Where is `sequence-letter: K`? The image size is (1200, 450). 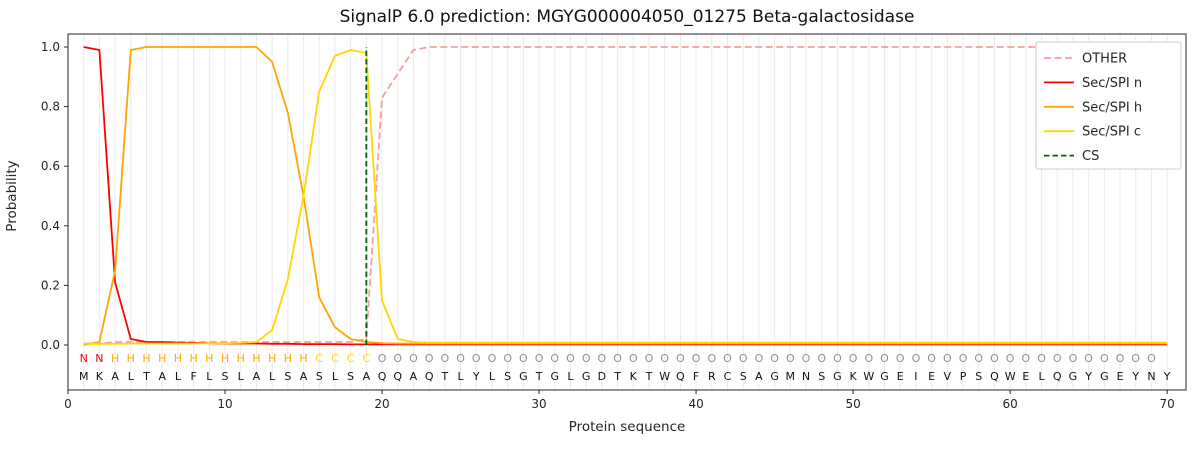
sequence-letter: K is located at coordinates (854, 376).